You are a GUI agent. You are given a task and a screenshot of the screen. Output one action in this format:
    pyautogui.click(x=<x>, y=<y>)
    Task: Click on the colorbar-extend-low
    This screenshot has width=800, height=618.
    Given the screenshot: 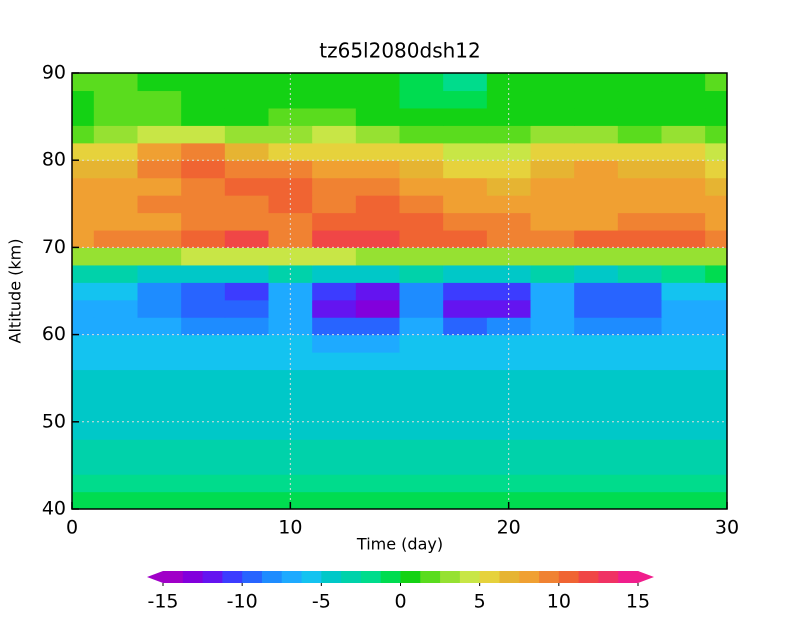 What is the action you would take?
    pyautogui.click(x=155, y=577)
    